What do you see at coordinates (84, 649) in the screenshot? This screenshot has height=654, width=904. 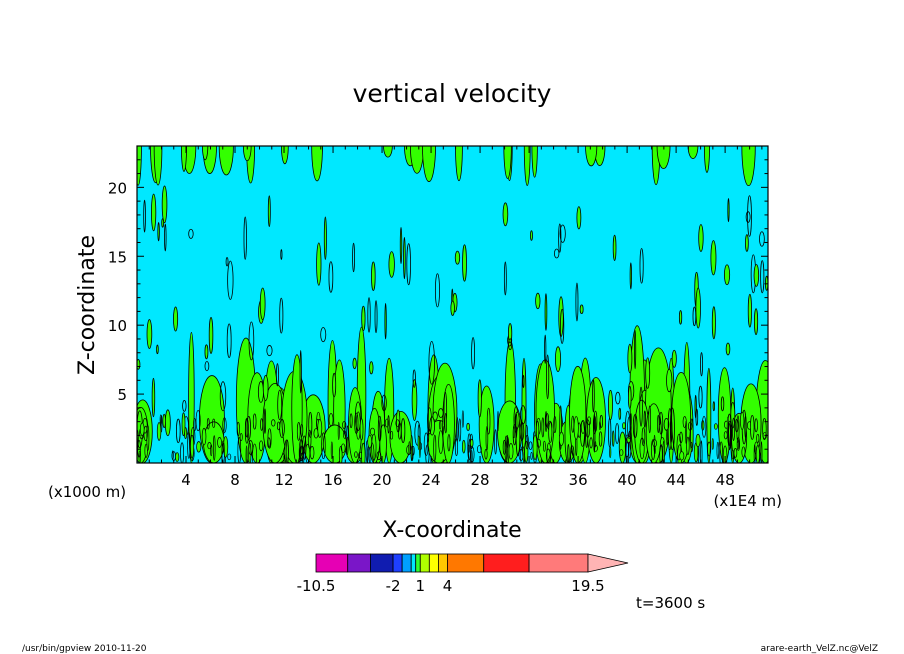 I see `footer-left: /usr/bin/gpview 2010-11-20` at bounding box center [84, 649].